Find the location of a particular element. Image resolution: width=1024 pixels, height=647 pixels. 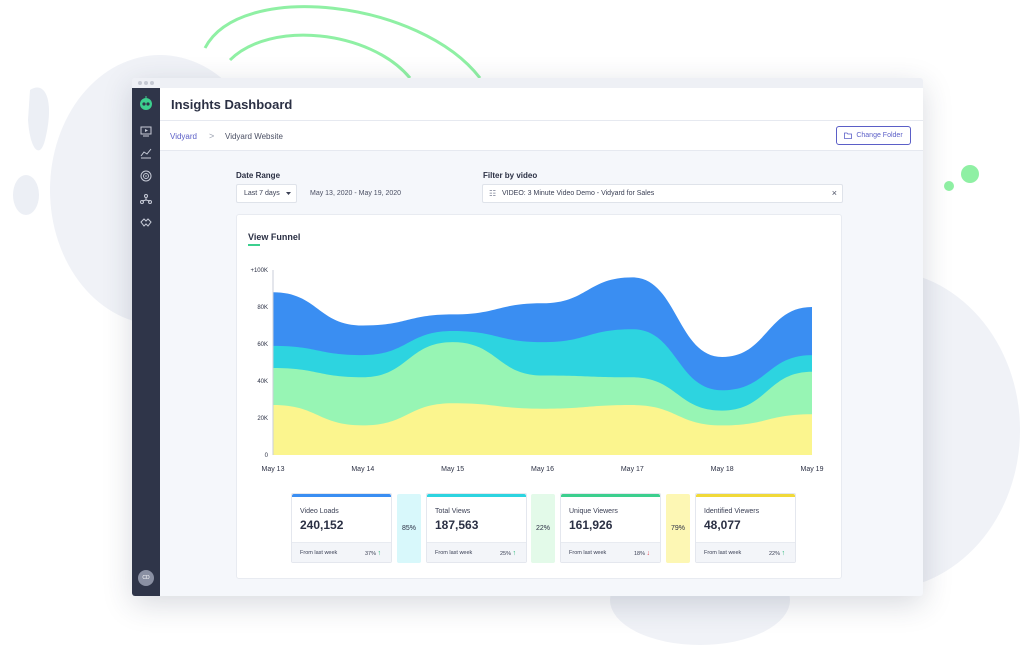

date-range-text: May 13, 2020 - May 19, 2020 is located at coordinates (356, 193).